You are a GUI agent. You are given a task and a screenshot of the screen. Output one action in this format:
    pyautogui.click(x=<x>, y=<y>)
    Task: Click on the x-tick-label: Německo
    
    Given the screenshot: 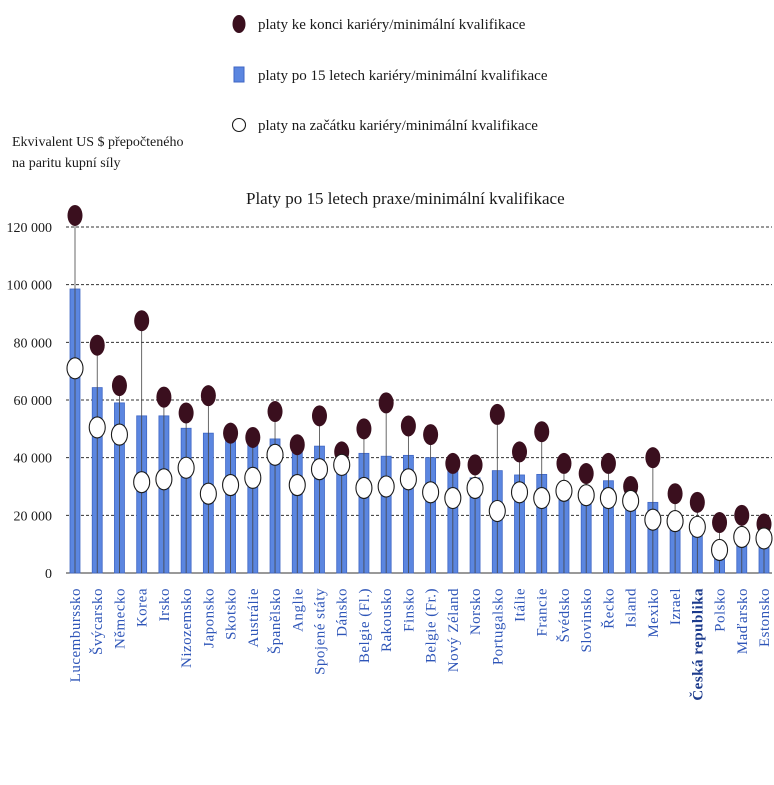 What is the action you would take?
    pyautogui.click(x=120, y=618)
    